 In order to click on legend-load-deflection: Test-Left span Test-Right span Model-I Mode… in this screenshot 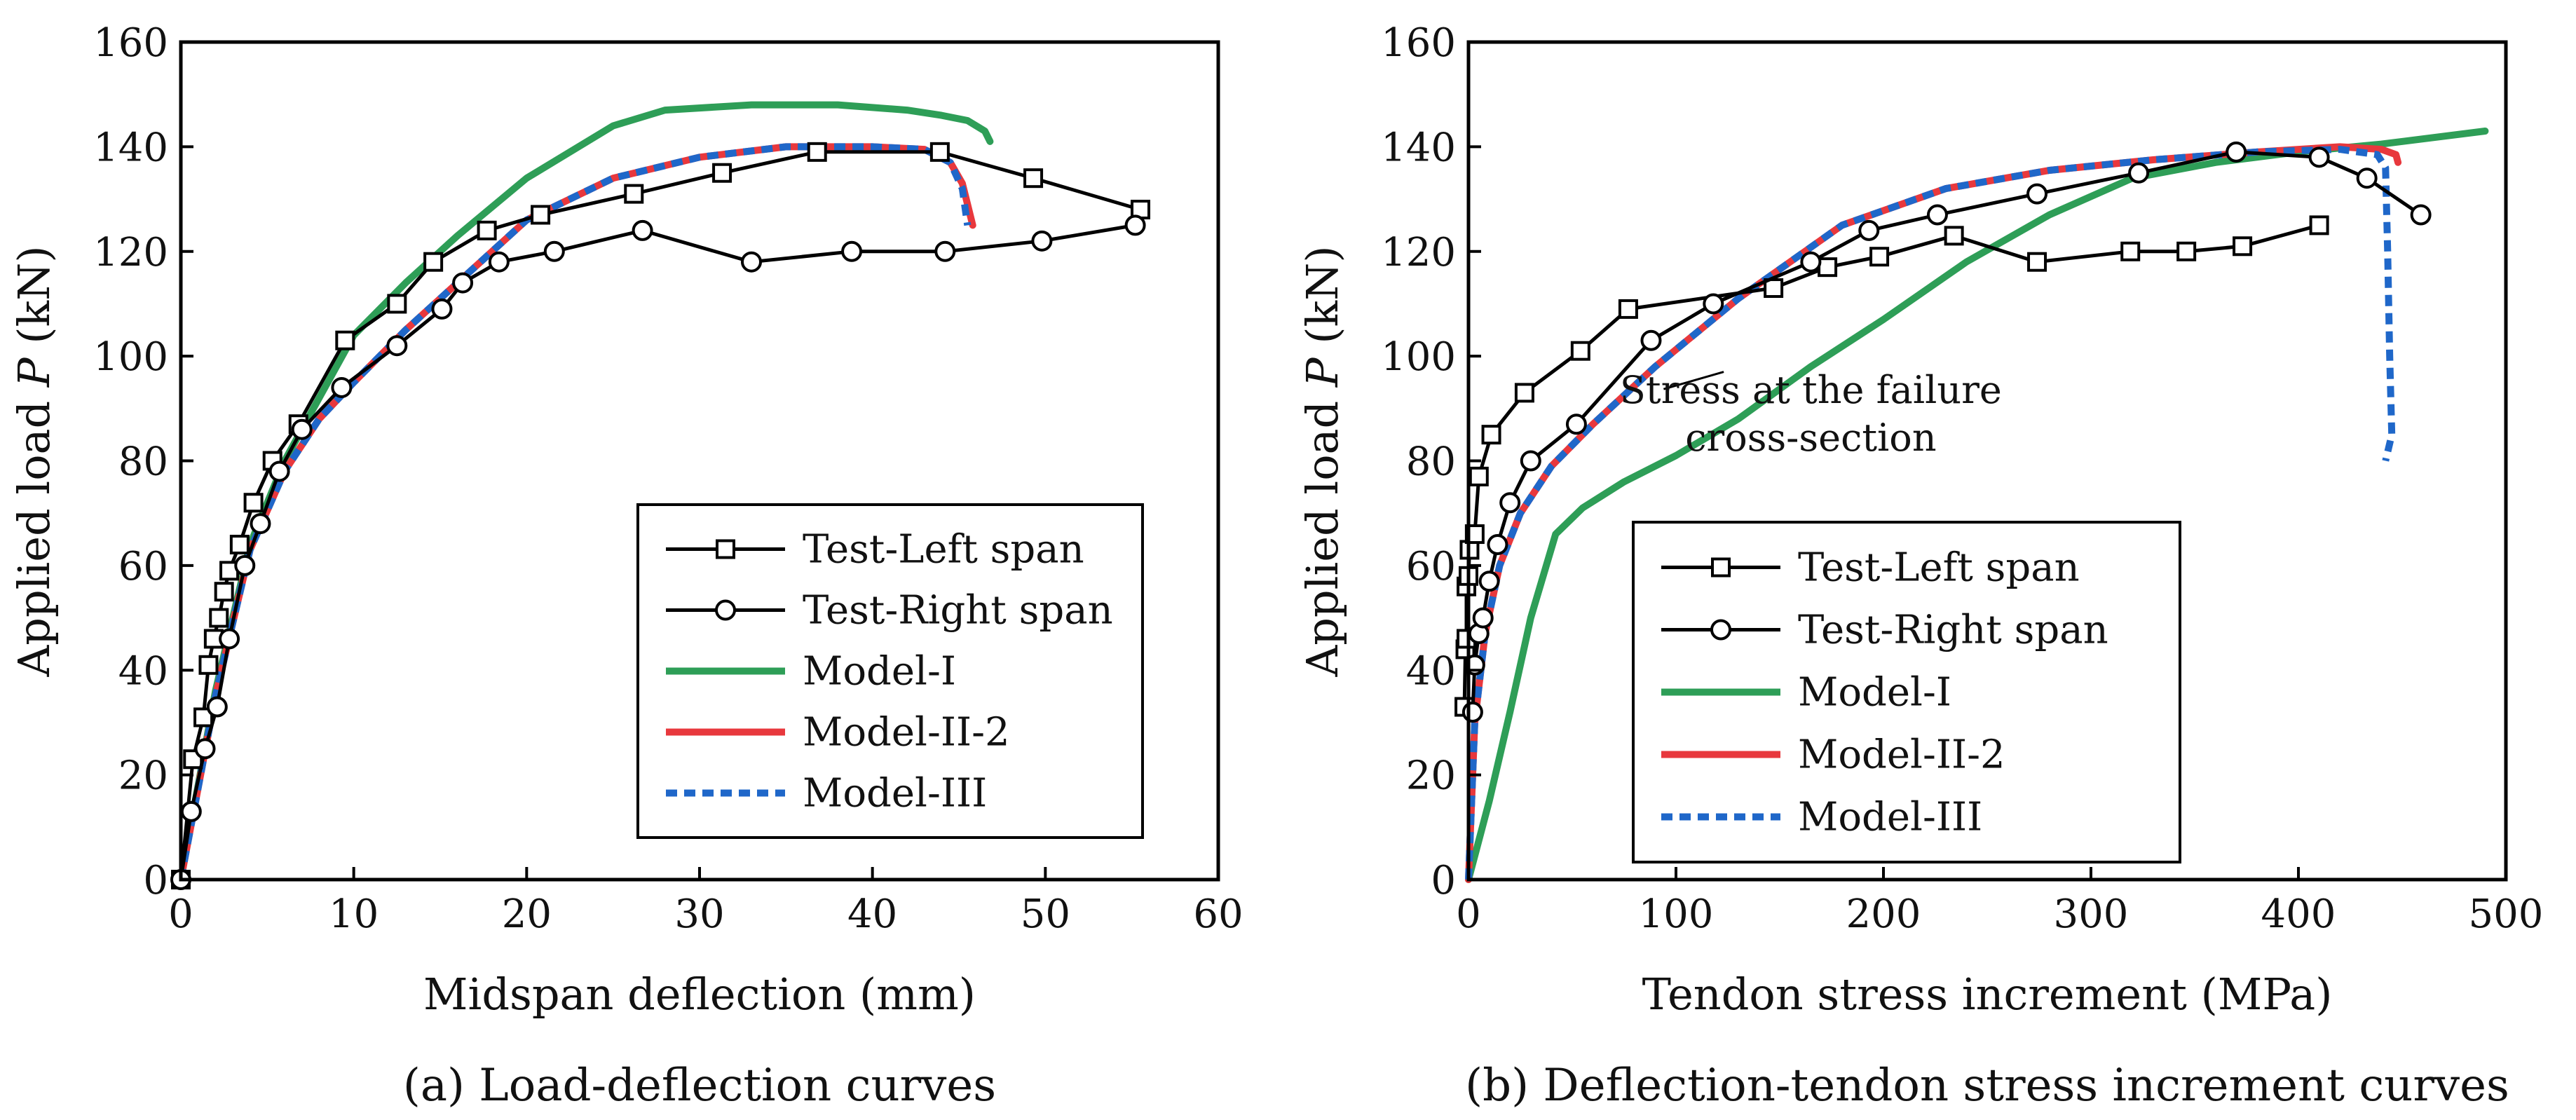, I will do `click(890, 671)`.